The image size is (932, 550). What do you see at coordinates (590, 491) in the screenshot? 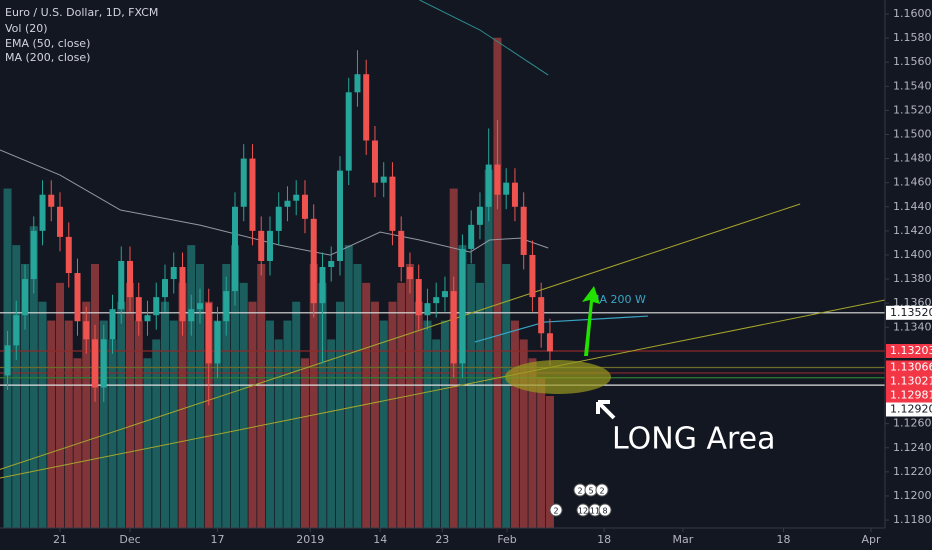
I see `event-label: 5` at bounding box center [590, 491].